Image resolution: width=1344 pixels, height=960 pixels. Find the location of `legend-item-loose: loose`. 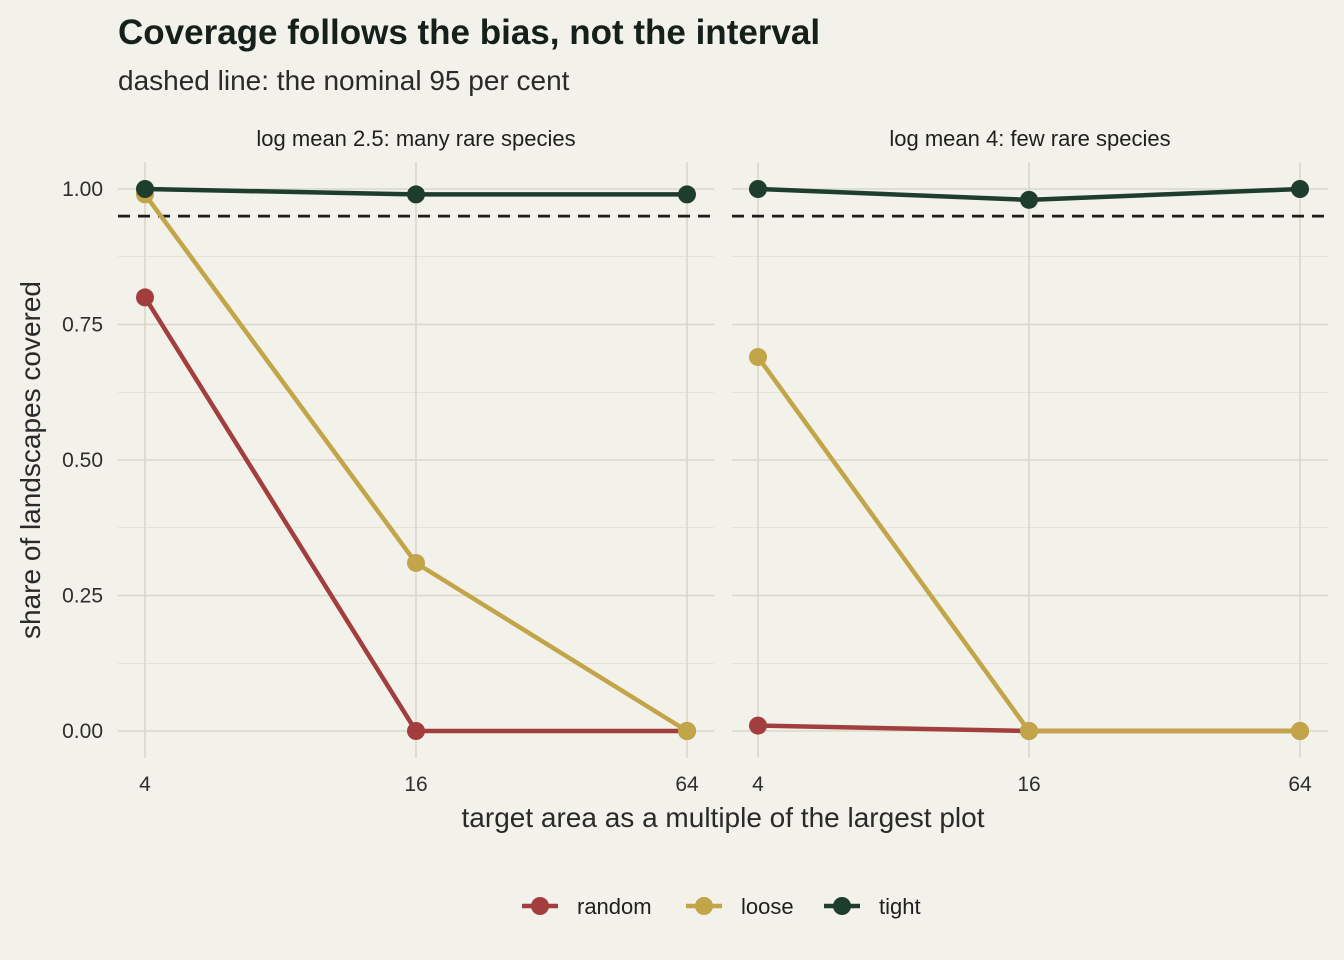

legend-item-loose: loose is located at coordinates (740, 906).